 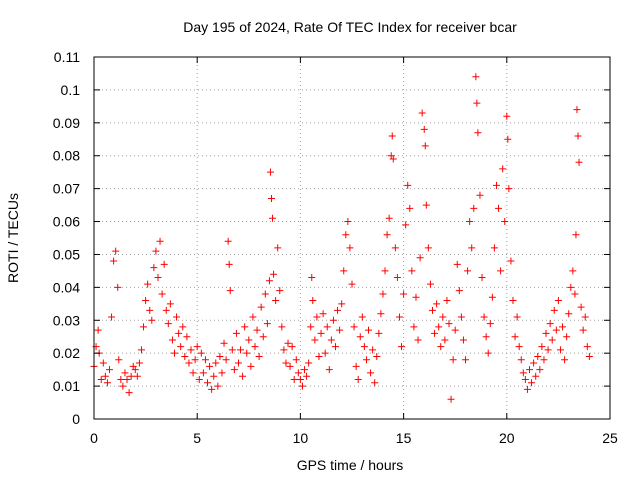 What do you see at coordinates (350, 465) in the screenshot?
I see `x-axis-label: GPS time / hours` at bounding box center [350, 465].